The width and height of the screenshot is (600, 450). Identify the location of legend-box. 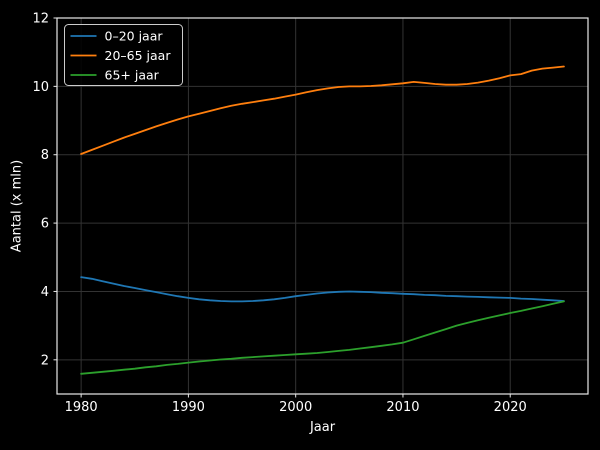
(123, 55).